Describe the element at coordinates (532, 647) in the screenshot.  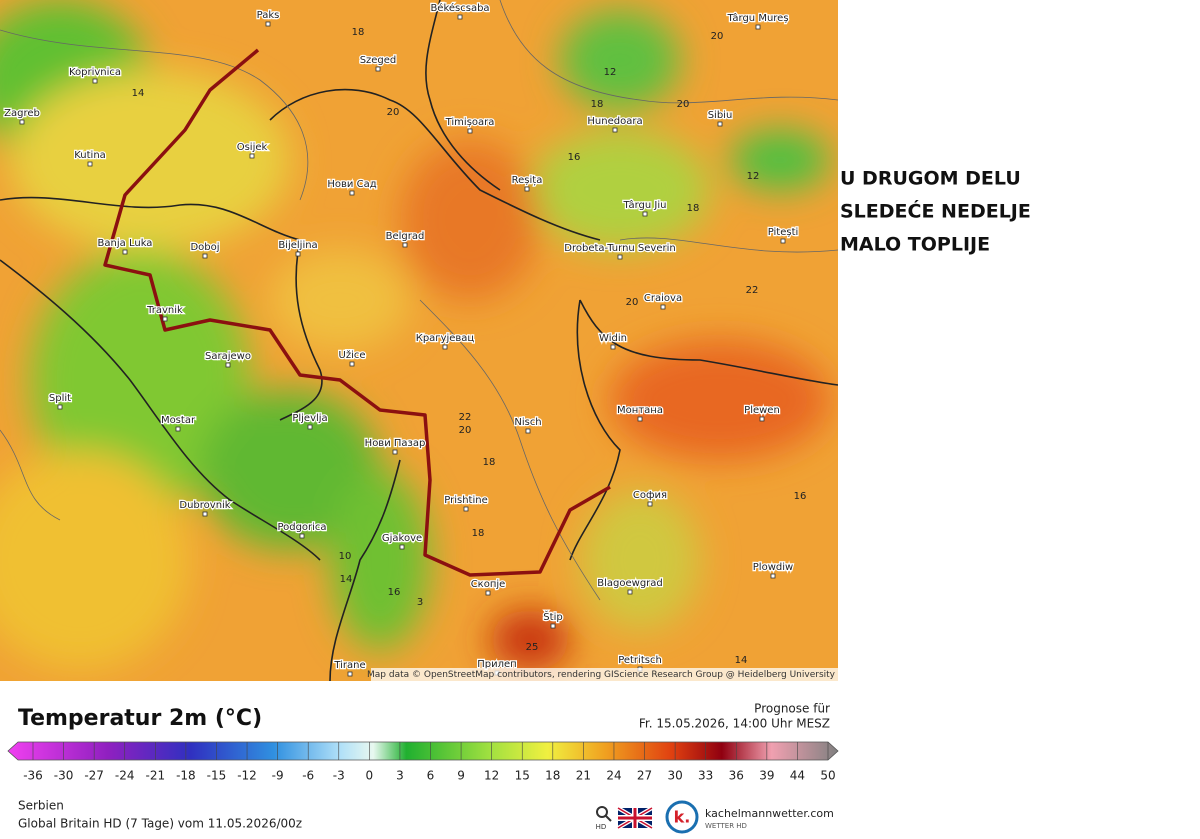
I see `isotherm-value: 25` at that location.